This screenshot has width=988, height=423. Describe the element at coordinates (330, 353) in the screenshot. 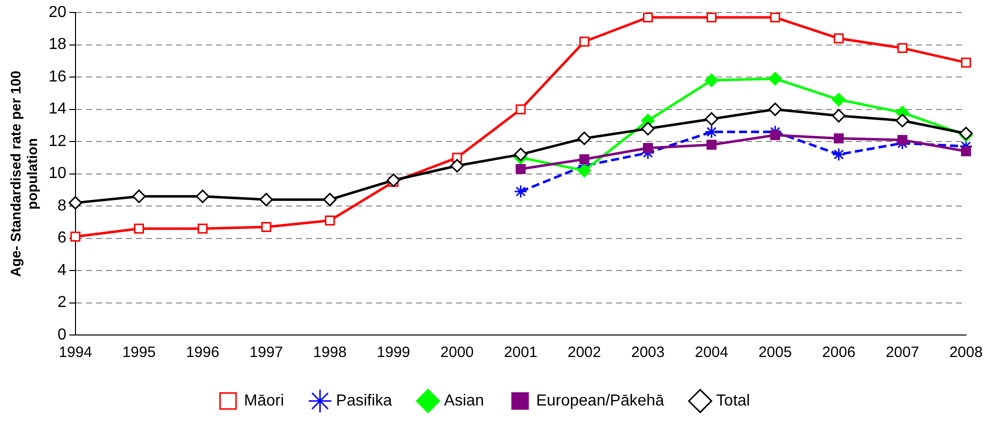

I see `x-tick-label: 1998` at that location.